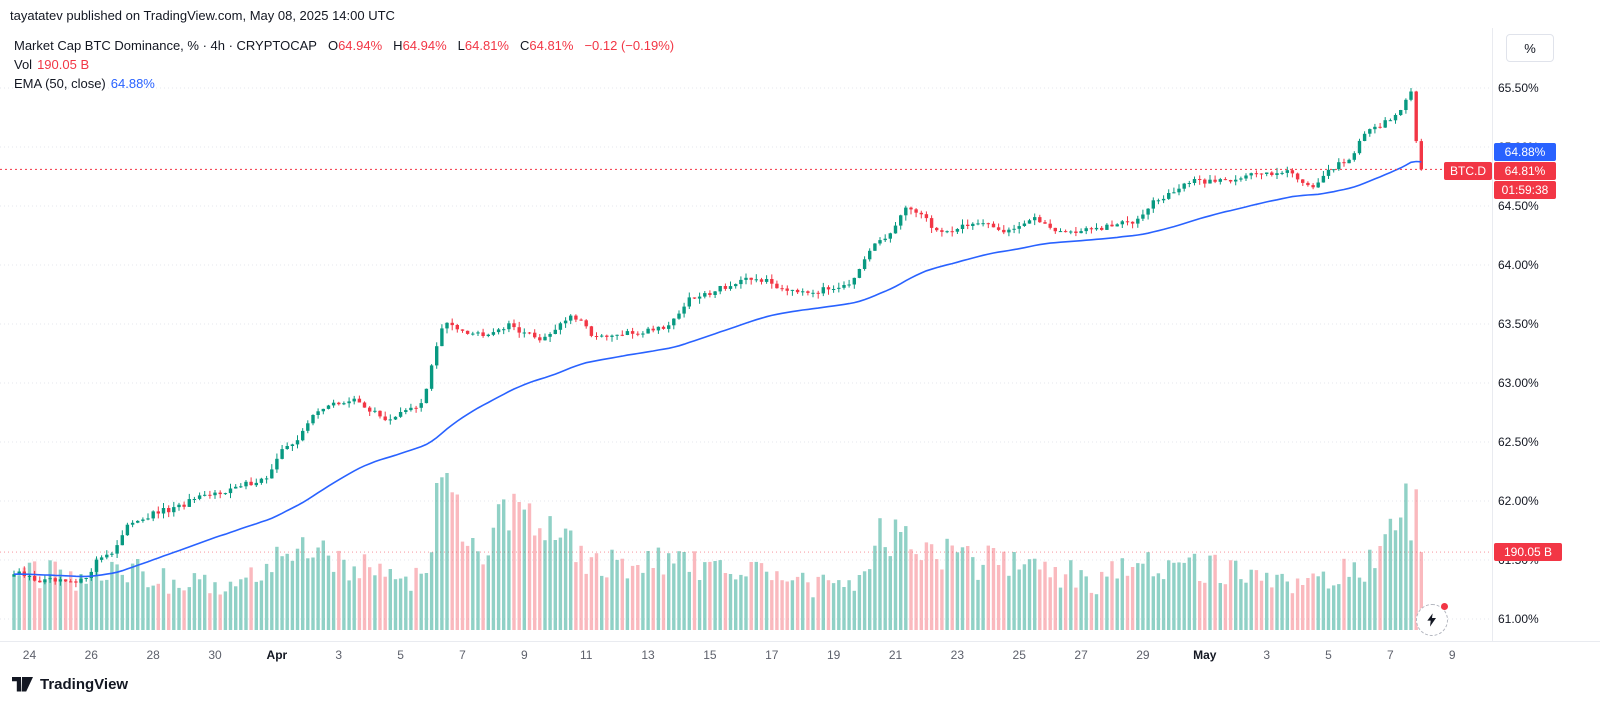 This screenshot has height=717, width=1600. I want to click on time-axis-label: 24, so click(29, 655).